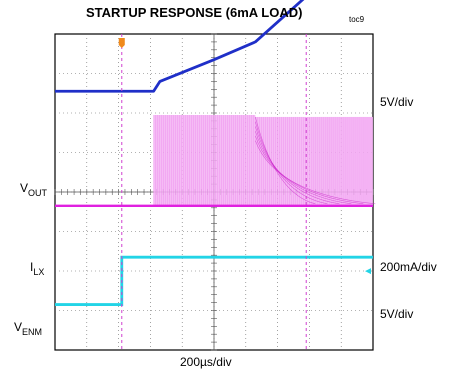  What do you see at coordinates (38, 193) in the screenshot?
I see `vout-label-sub: OUT` at bounding box center [38, 193].